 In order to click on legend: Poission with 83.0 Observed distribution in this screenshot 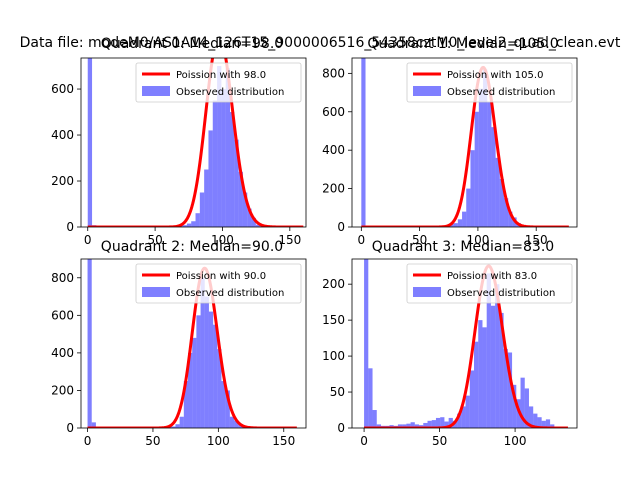, I will do `click(489, 283)`.